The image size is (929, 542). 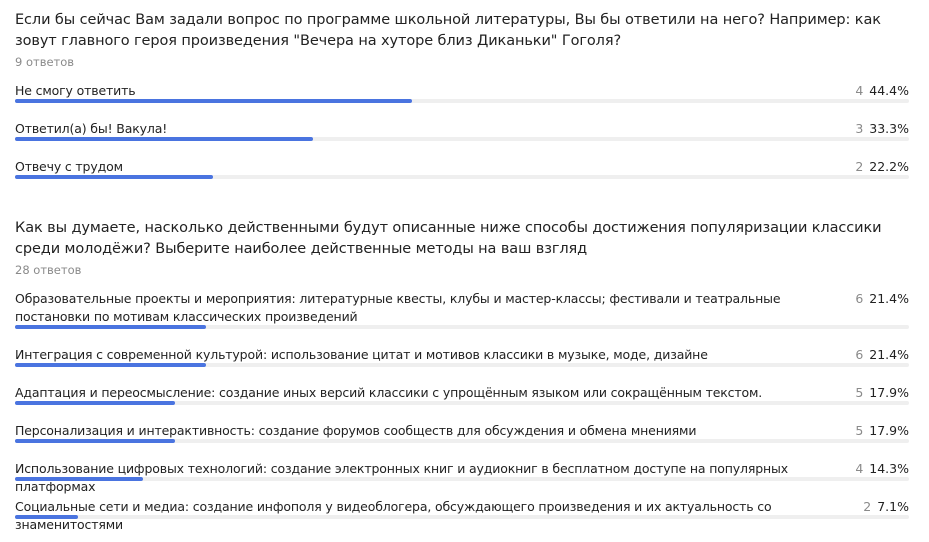 What do you see at coordinates (889, 90) in the screenshot?
I see `answer-percent: 44.4%` at bounding box center [889, 90].